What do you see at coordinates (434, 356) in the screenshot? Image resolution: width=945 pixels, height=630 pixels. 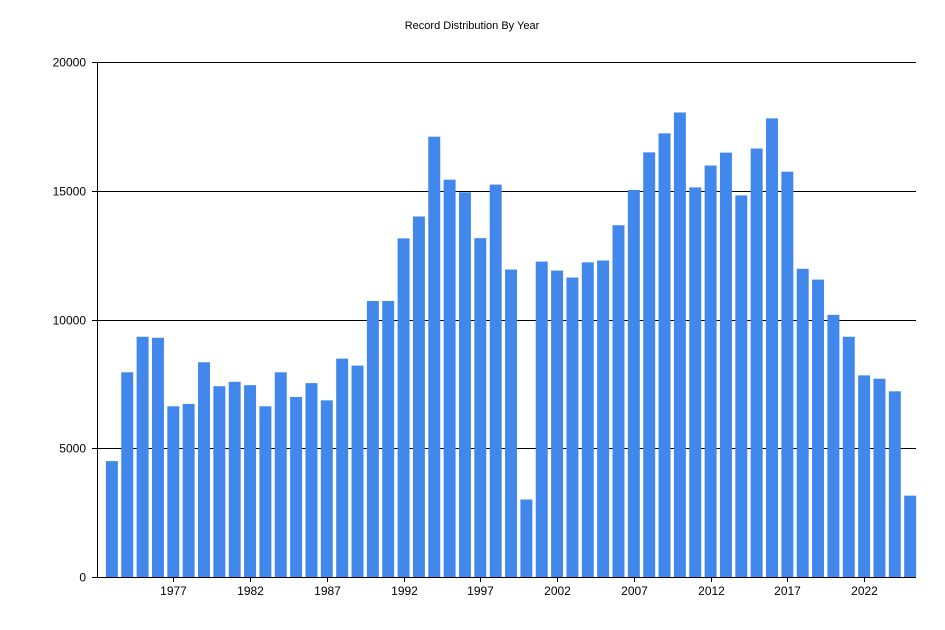 I see `bar-1994` at bounding box center [434, 356].